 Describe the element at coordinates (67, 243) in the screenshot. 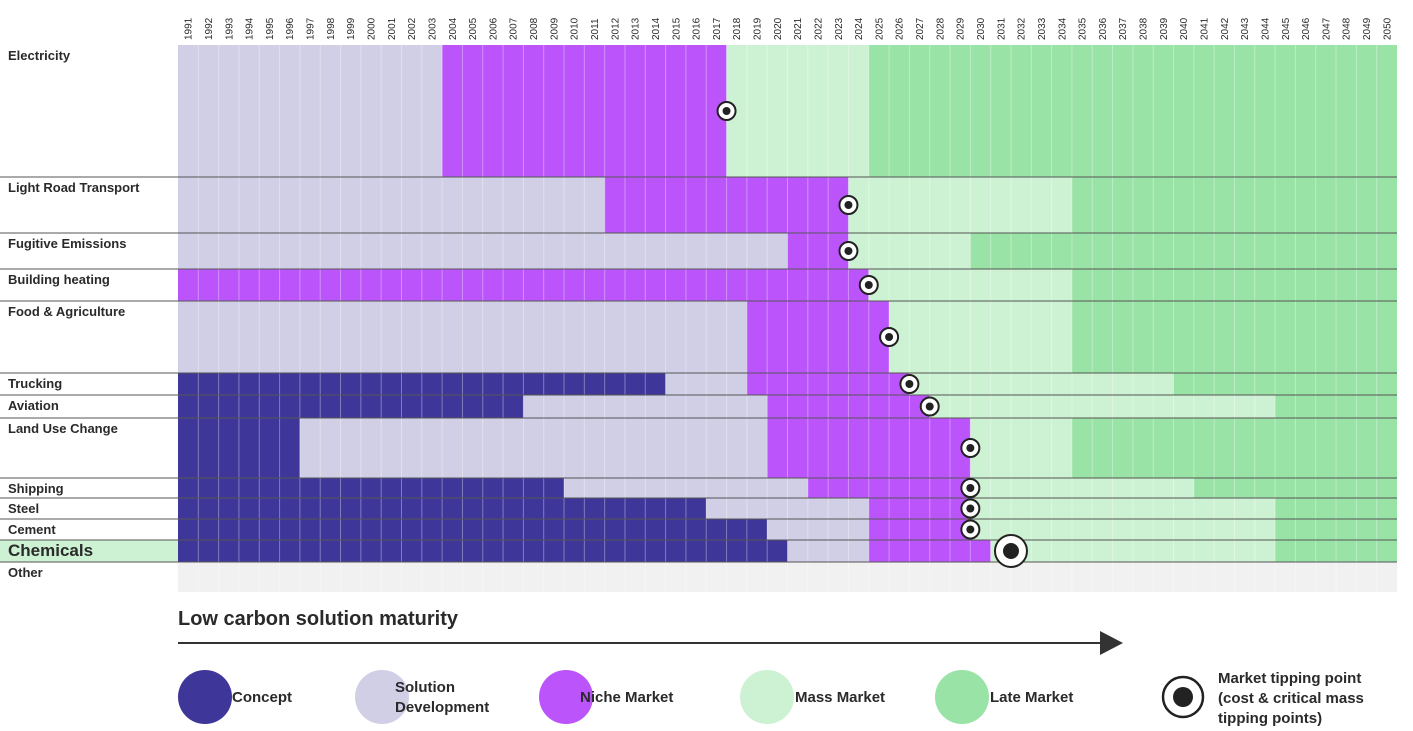

I see `sector-label: Fugitive Emissions` at that location.